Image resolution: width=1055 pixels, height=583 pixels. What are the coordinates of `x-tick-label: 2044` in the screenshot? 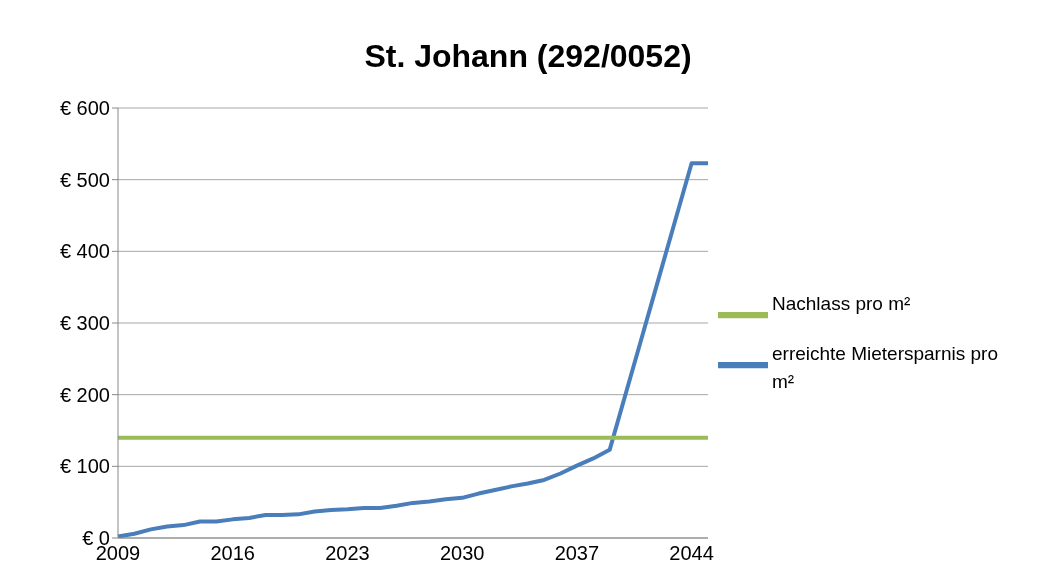 It's located at (691, 553).